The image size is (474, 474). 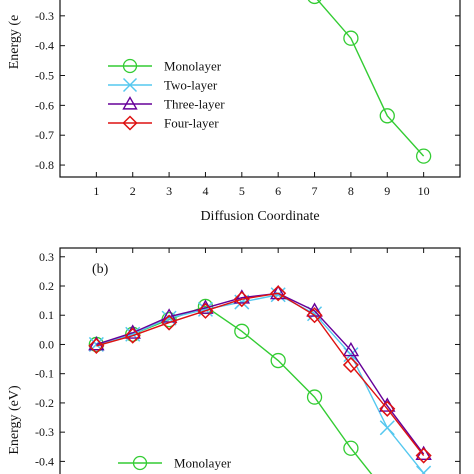 I want to click on top-legend-label: Three-layer, so click(x=194, y=104).